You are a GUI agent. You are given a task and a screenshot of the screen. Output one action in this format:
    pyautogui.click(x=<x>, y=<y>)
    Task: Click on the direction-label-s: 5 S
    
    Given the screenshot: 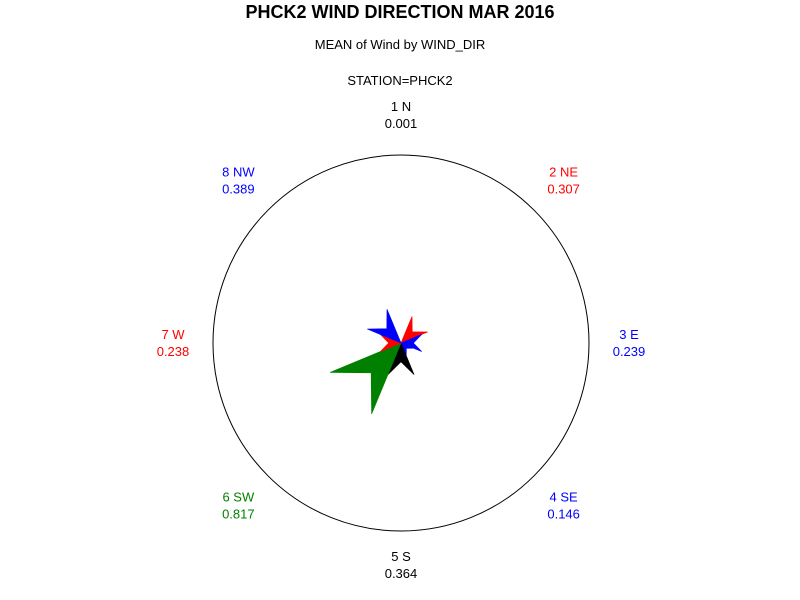 What is the action you would take?
    pyautogui.click(x=401, y=556)
    